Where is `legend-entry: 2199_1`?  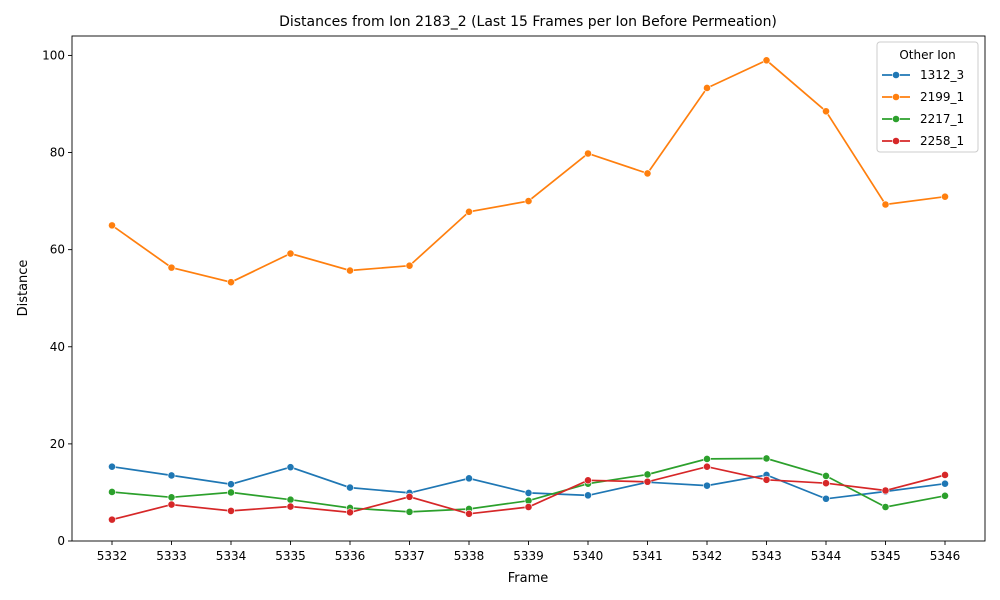 legend-entry: 2199_1 is located at coordinates (923, 97).